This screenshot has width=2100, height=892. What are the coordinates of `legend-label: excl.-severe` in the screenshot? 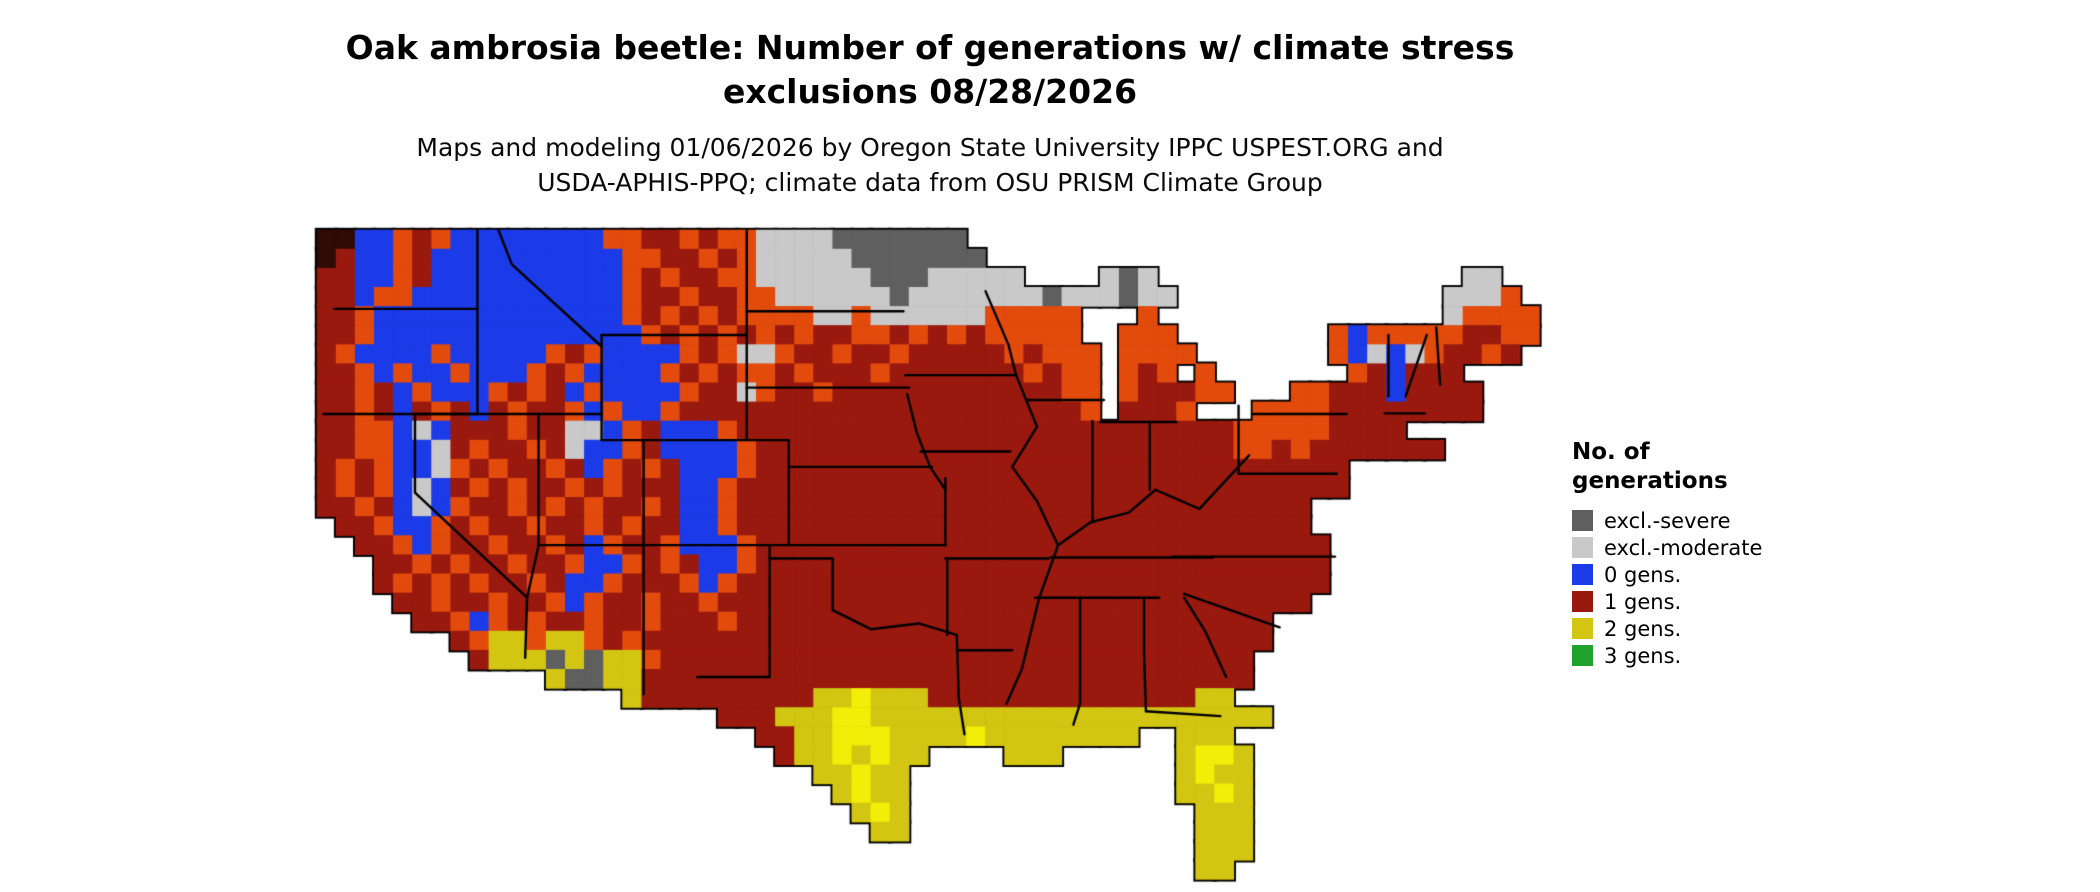 It's located at (1667, 520).